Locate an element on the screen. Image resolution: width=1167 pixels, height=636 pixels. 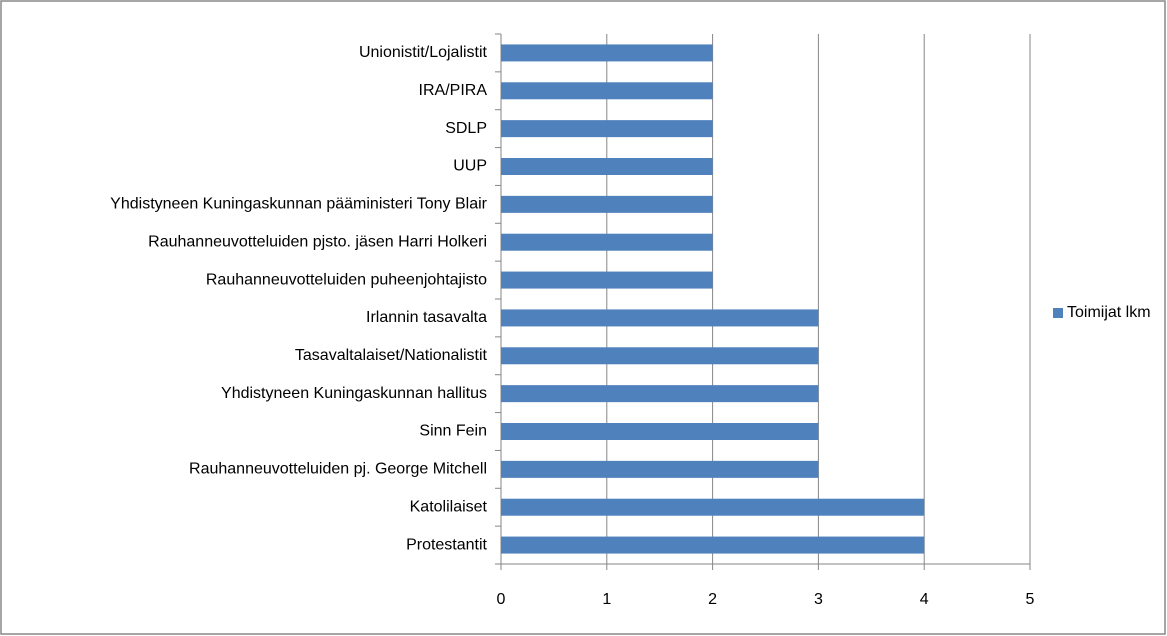
x-tick-label: 1 is located at coordinates (606, 599).